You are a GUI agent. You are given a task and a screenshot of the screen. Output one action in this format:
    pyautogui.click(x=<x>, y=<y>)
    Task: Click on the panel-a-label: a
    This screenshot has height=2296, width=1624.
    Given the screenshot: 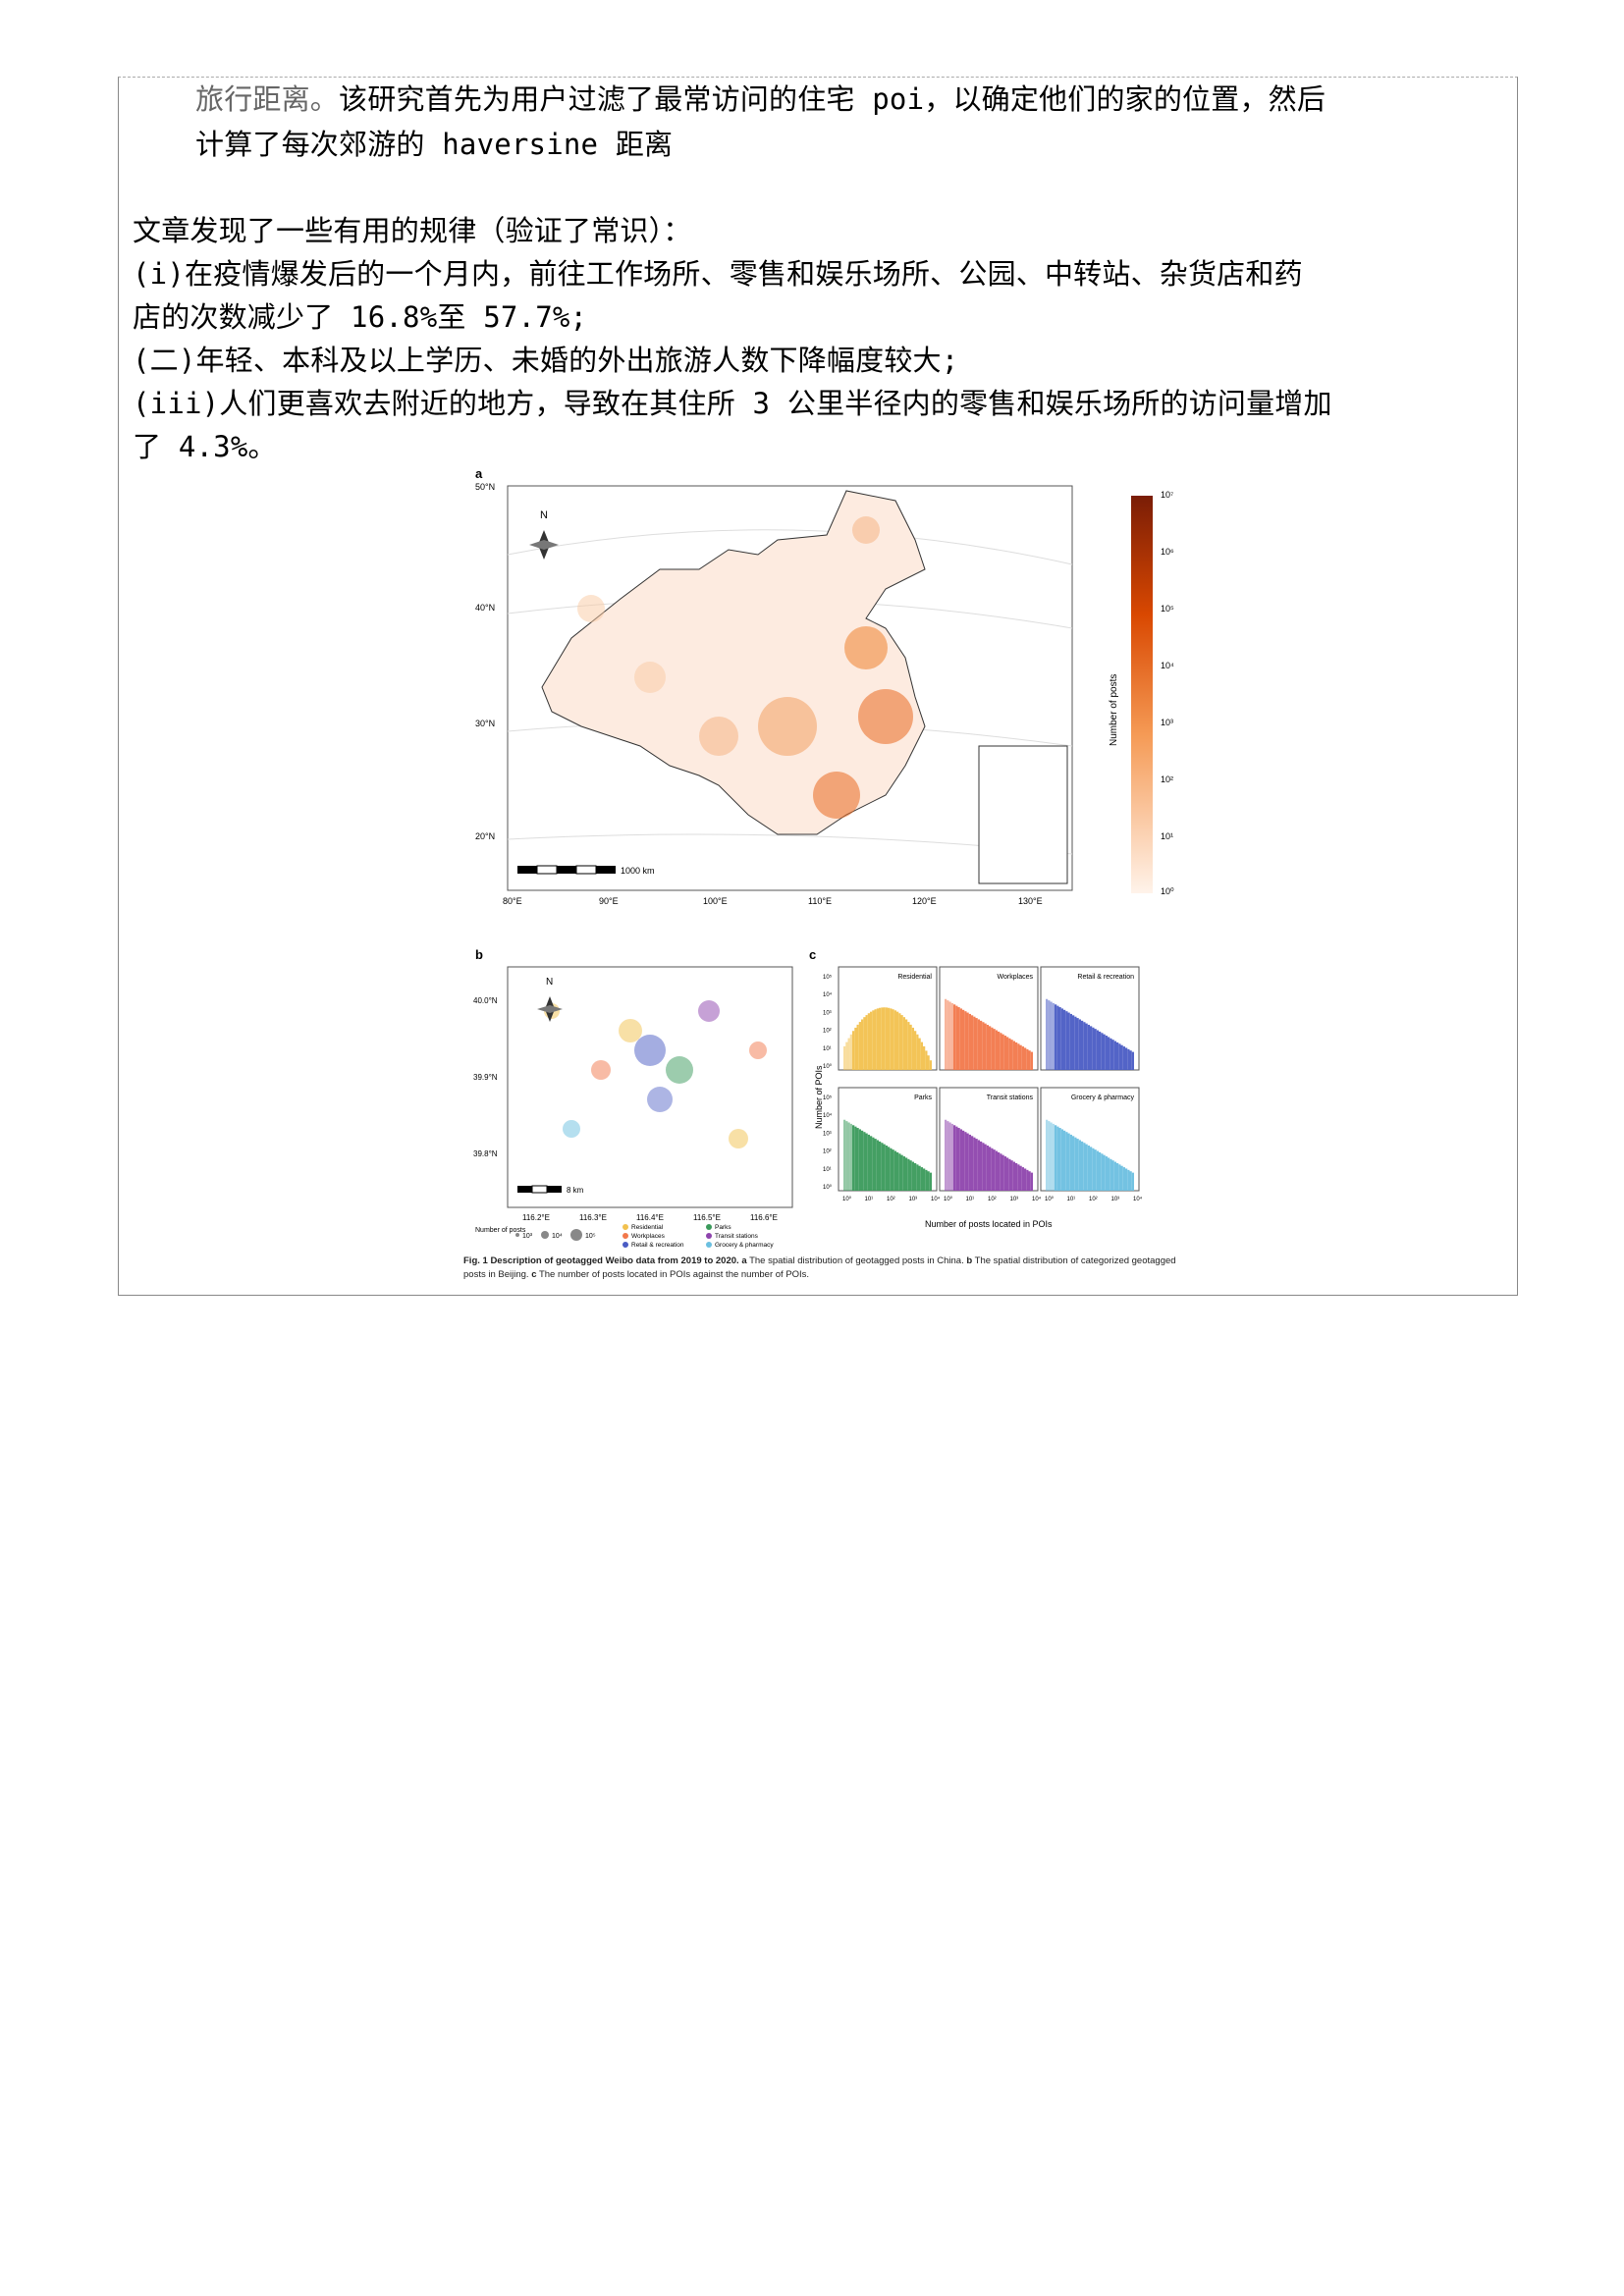 What is the action you would take?
    pyautogui.click(x=479, y=473)
    